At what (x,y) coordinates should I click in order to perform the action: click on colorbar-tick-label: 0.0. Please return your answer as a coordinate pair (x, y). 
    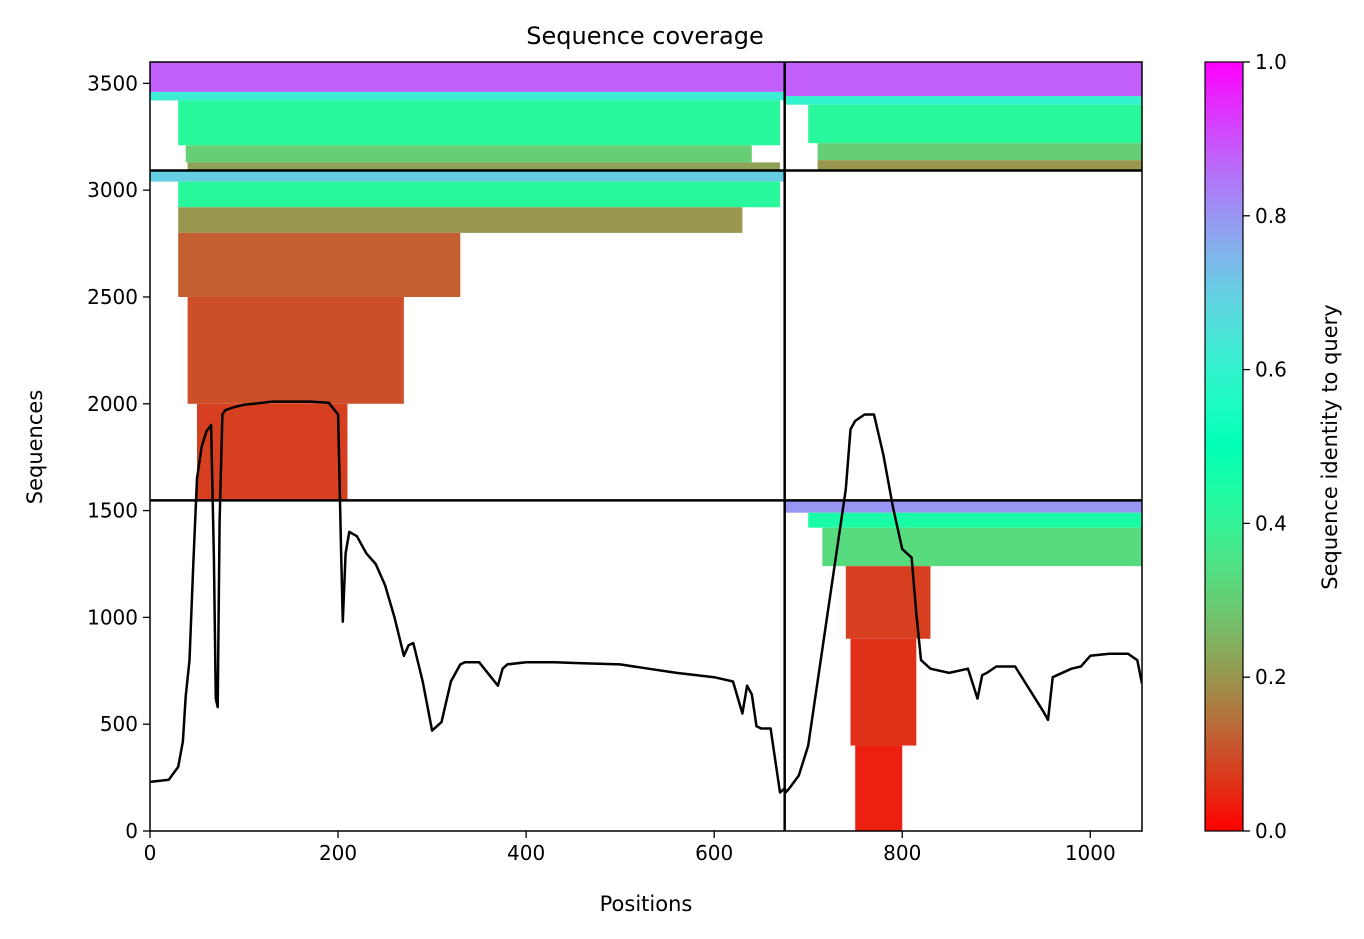
    Looking at the image, I should click on (1271, 831).